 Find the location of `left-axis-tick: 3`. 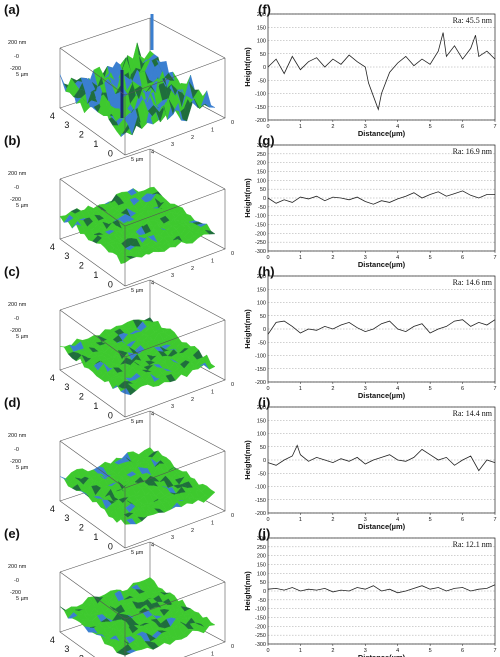

left-axis-tick: 3 is located at coordinates (66, 518).